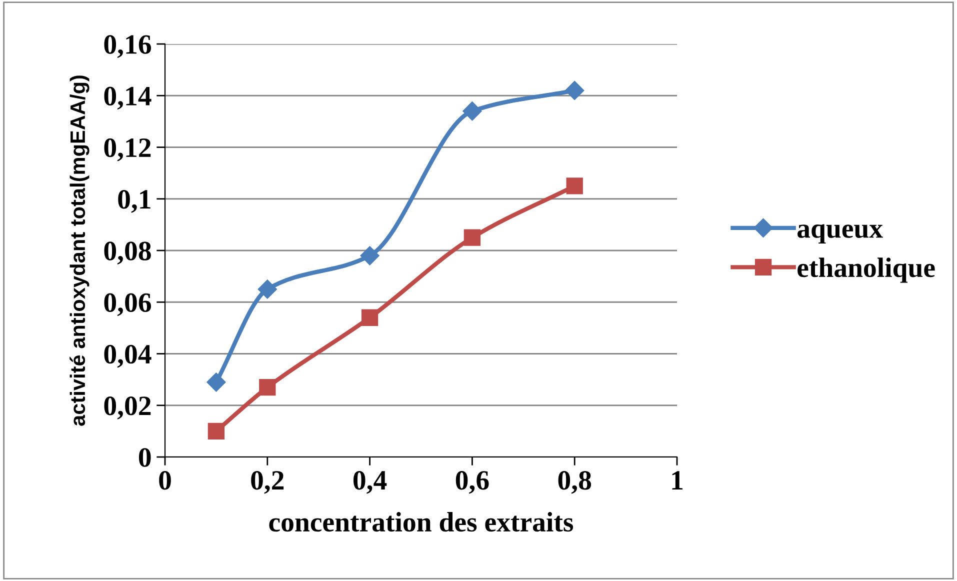 The height and width of the screenshot is (581, 957). What do you see at coordinates (677, 480) in the screenshot?
I see `x-tick-label: 1` at bounding box center [677, 480].